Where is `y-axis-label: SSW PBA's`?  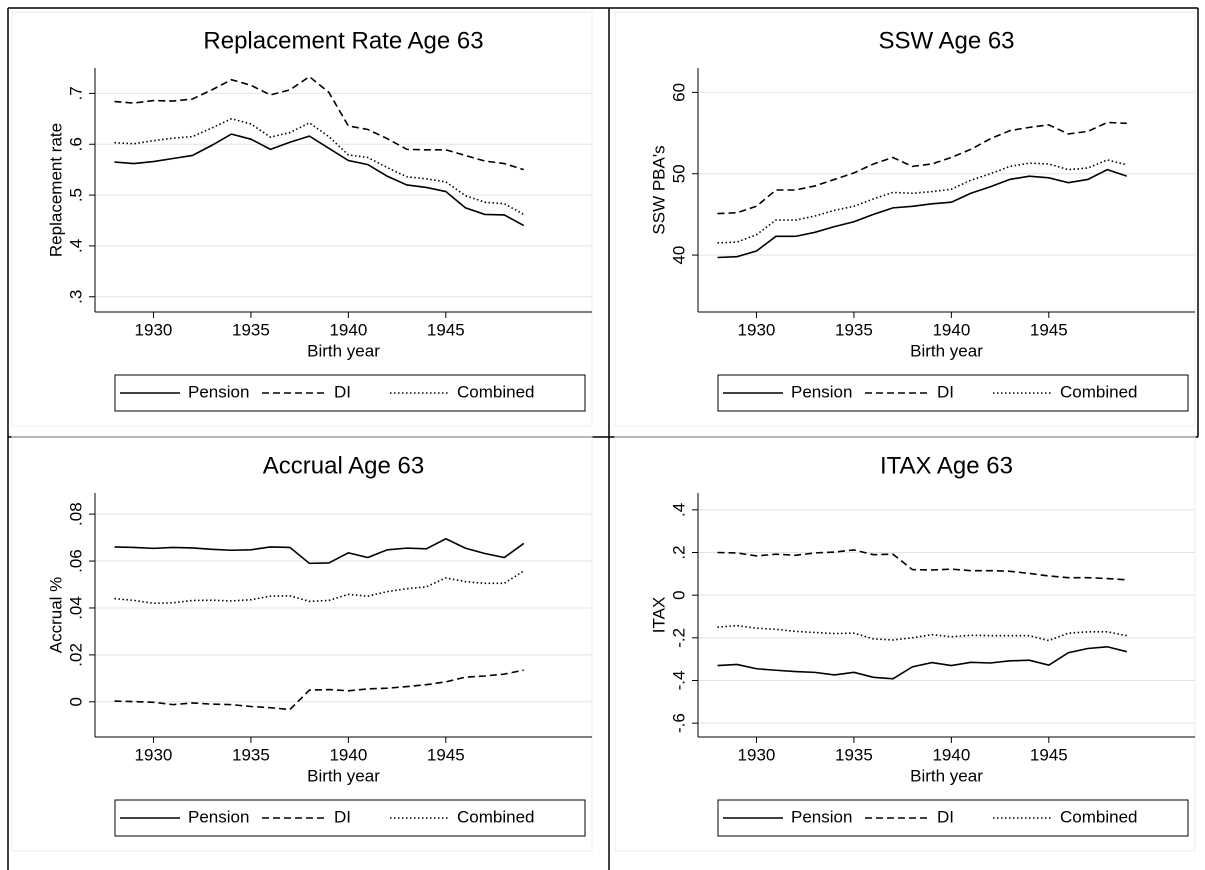
y-axis-label: SSW PBA's is located at coordinates (658, 189).